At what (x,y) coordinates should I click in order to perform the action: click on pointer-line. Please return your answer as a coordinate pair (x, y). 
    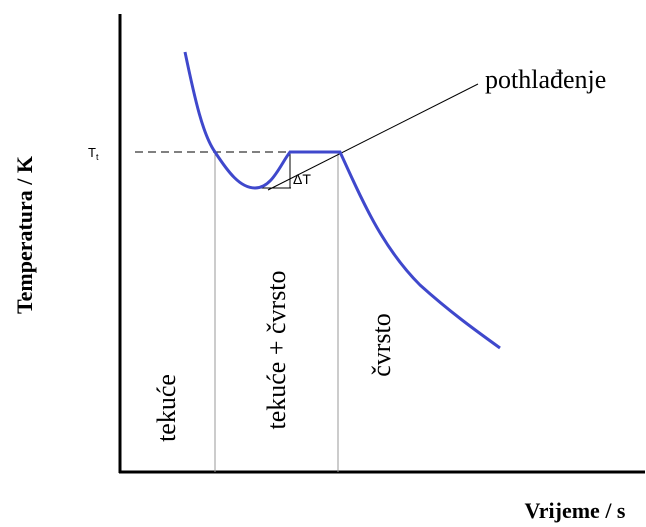
    Looking at the image, I should click on (373, 137).